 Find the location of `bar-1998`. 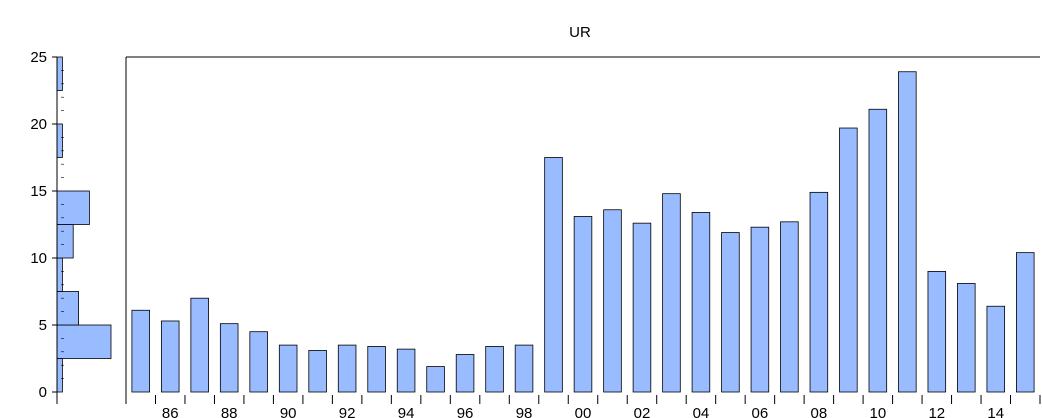

bar-1998 is located at coordinates (524, 368).